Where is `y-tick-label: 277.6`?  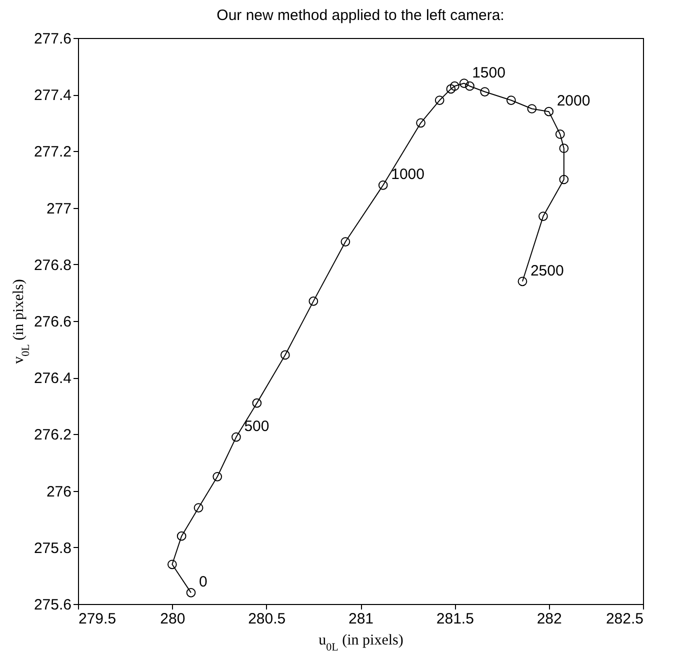
y-tick-label: 277.6 is located at coordinates (53, 39).